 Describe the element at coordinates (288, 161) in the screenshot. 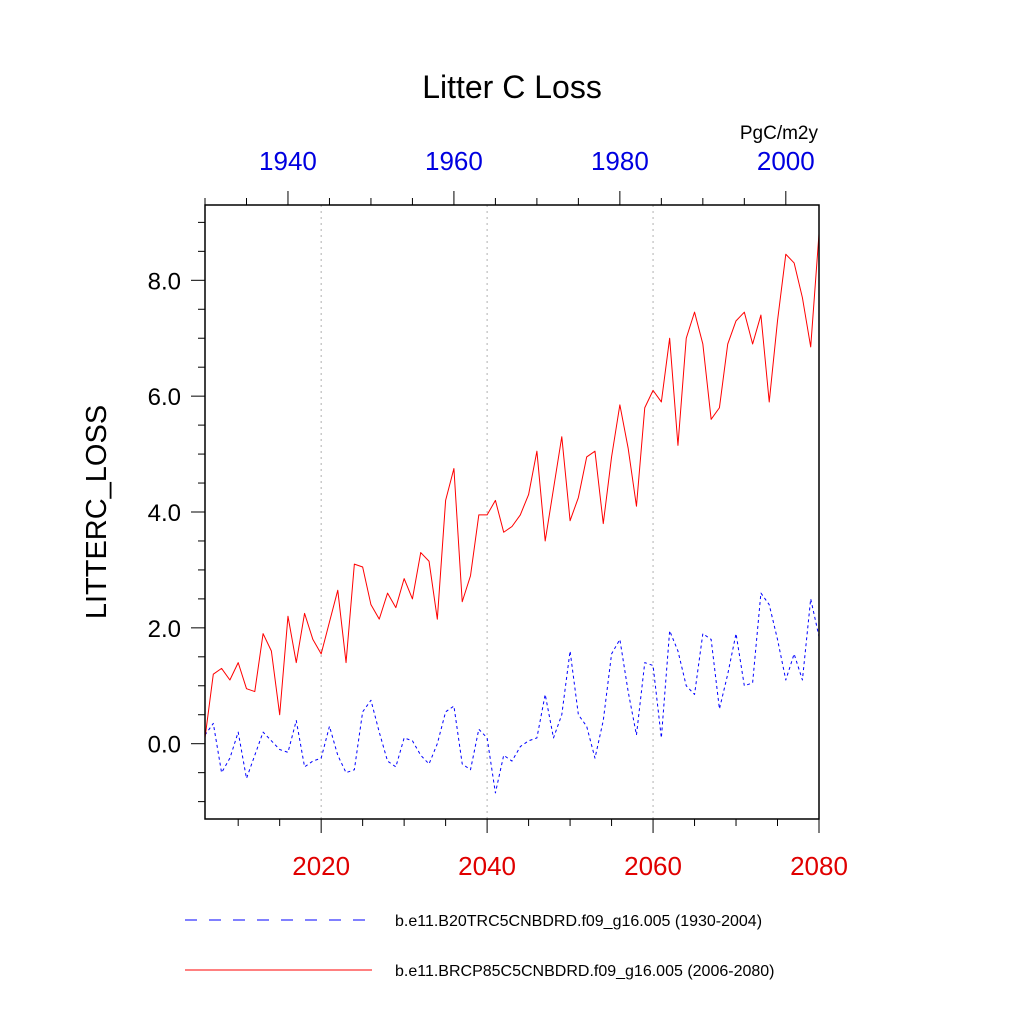

I see `x-tick-label-top: 1940` at that location.